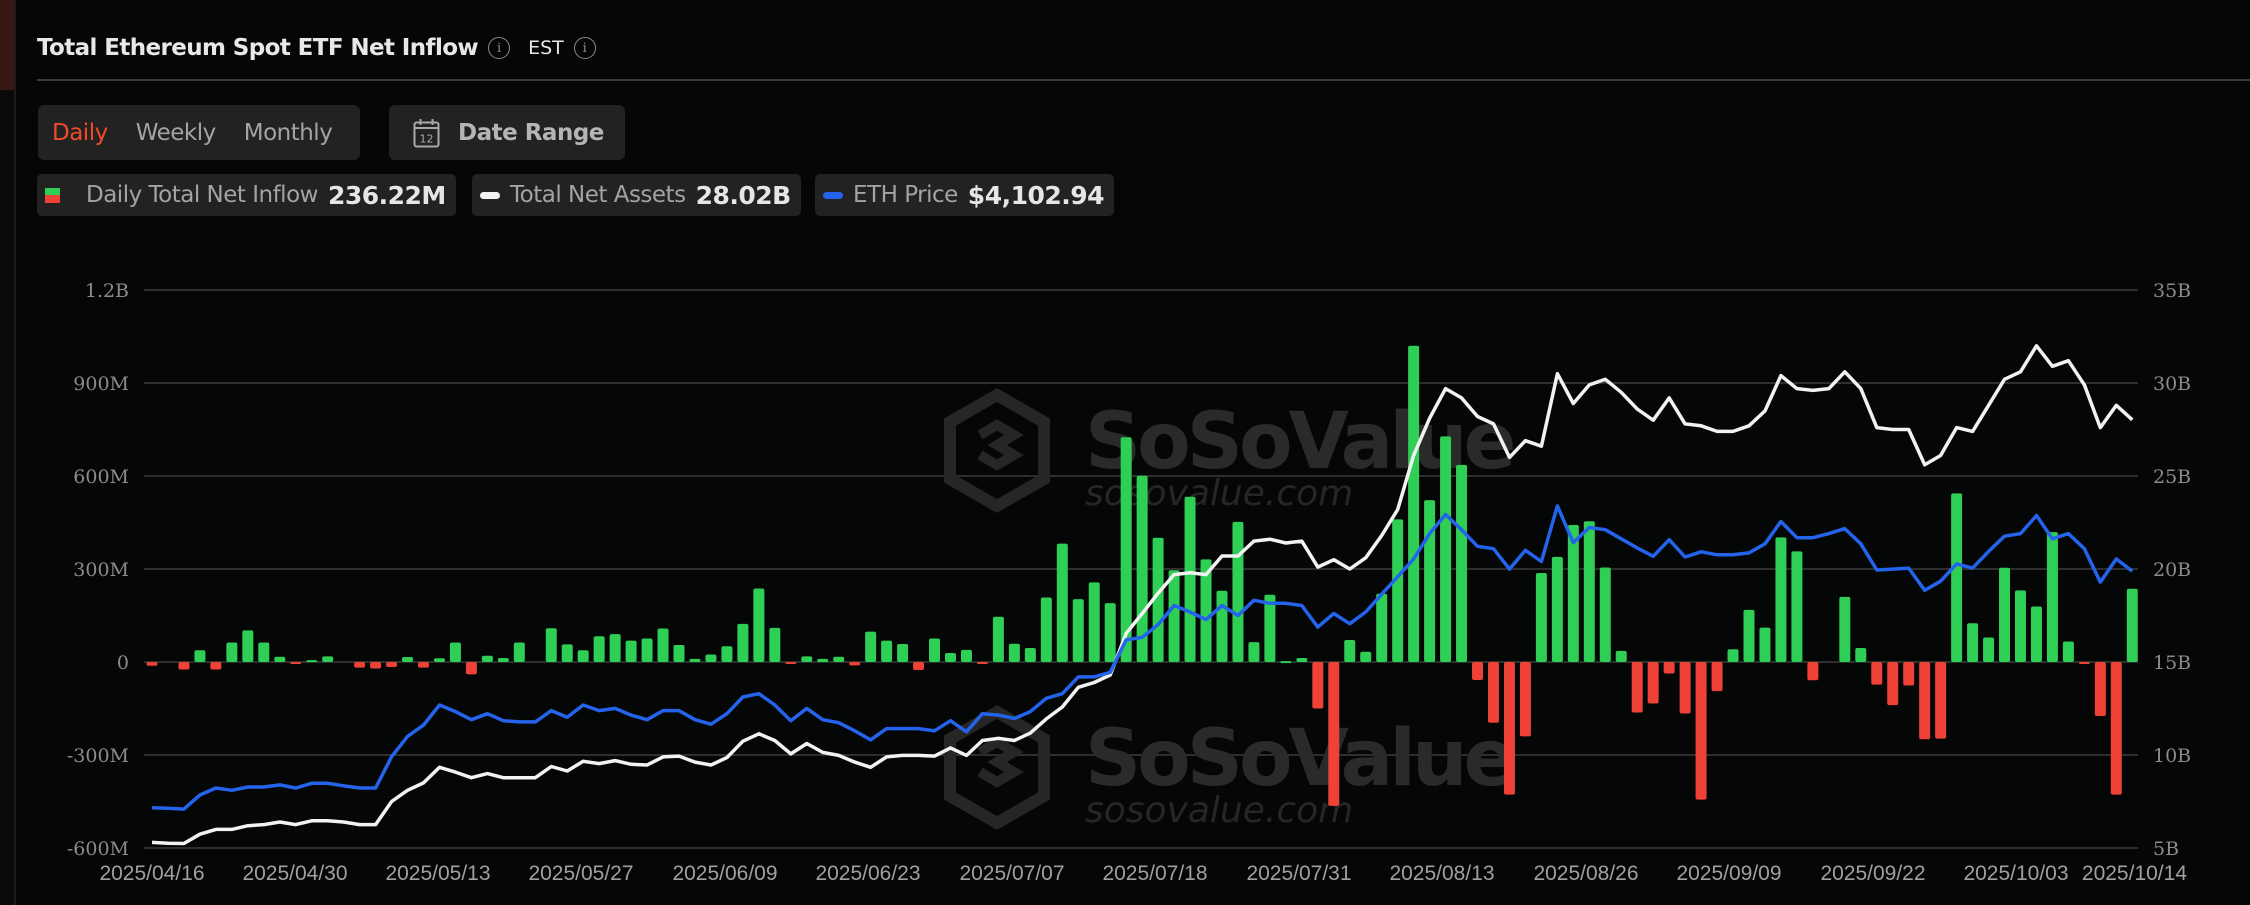 The width and height of the screenshot is (2250, 905). Describe the element at coordinates (80, 132) in the screenshot. I see `tab-daily: Daily` at that location.